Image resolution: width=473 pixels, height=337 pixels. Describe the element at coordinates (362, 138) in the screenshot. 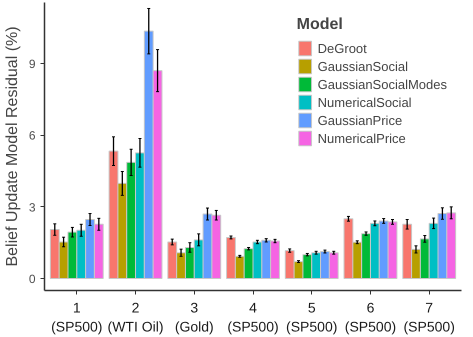

I see `legend-label: NumericalPrice` at that location.